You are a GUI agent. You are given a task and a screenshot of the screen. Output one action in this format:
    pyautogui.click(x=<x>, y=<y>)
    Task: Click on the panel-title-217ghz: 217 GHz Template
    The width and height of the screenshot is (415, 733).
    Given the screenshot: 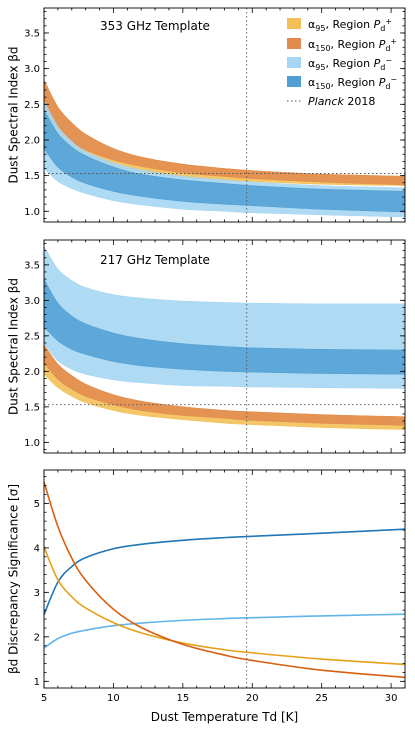 What is the action you would take?
    pyautogui.click(x=155, y=260)
    